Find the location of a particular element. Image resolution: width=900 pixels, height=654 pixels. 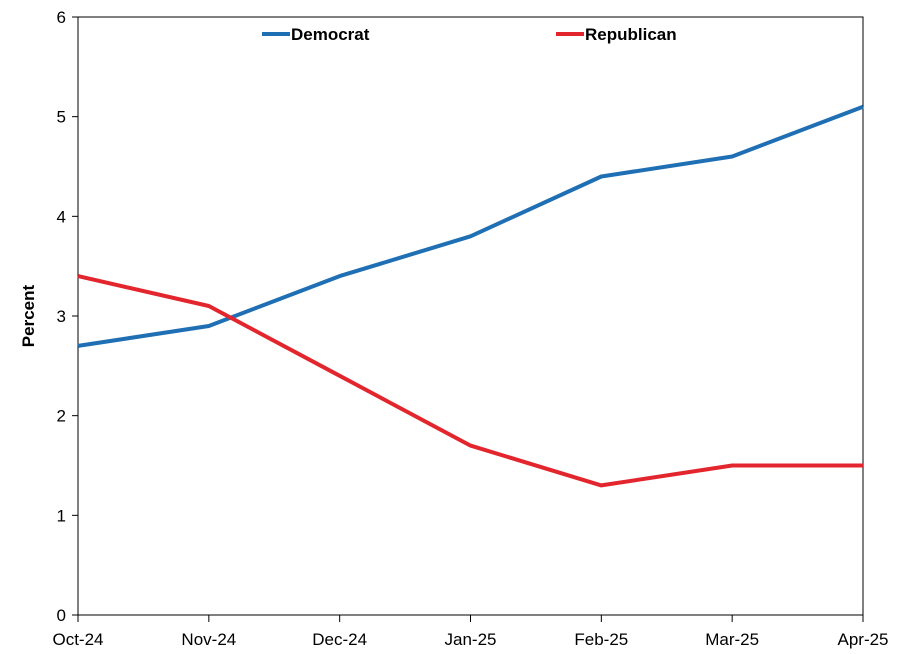

x-tick-label: Oct-24 is located at coordinates (77, 639).